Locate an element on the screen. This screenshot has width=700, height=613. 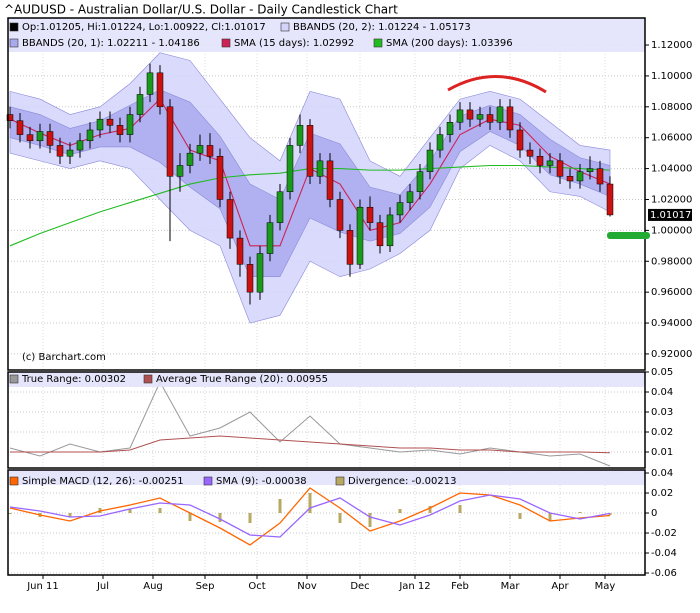
last-price-box is located at coordinates (670, 214).